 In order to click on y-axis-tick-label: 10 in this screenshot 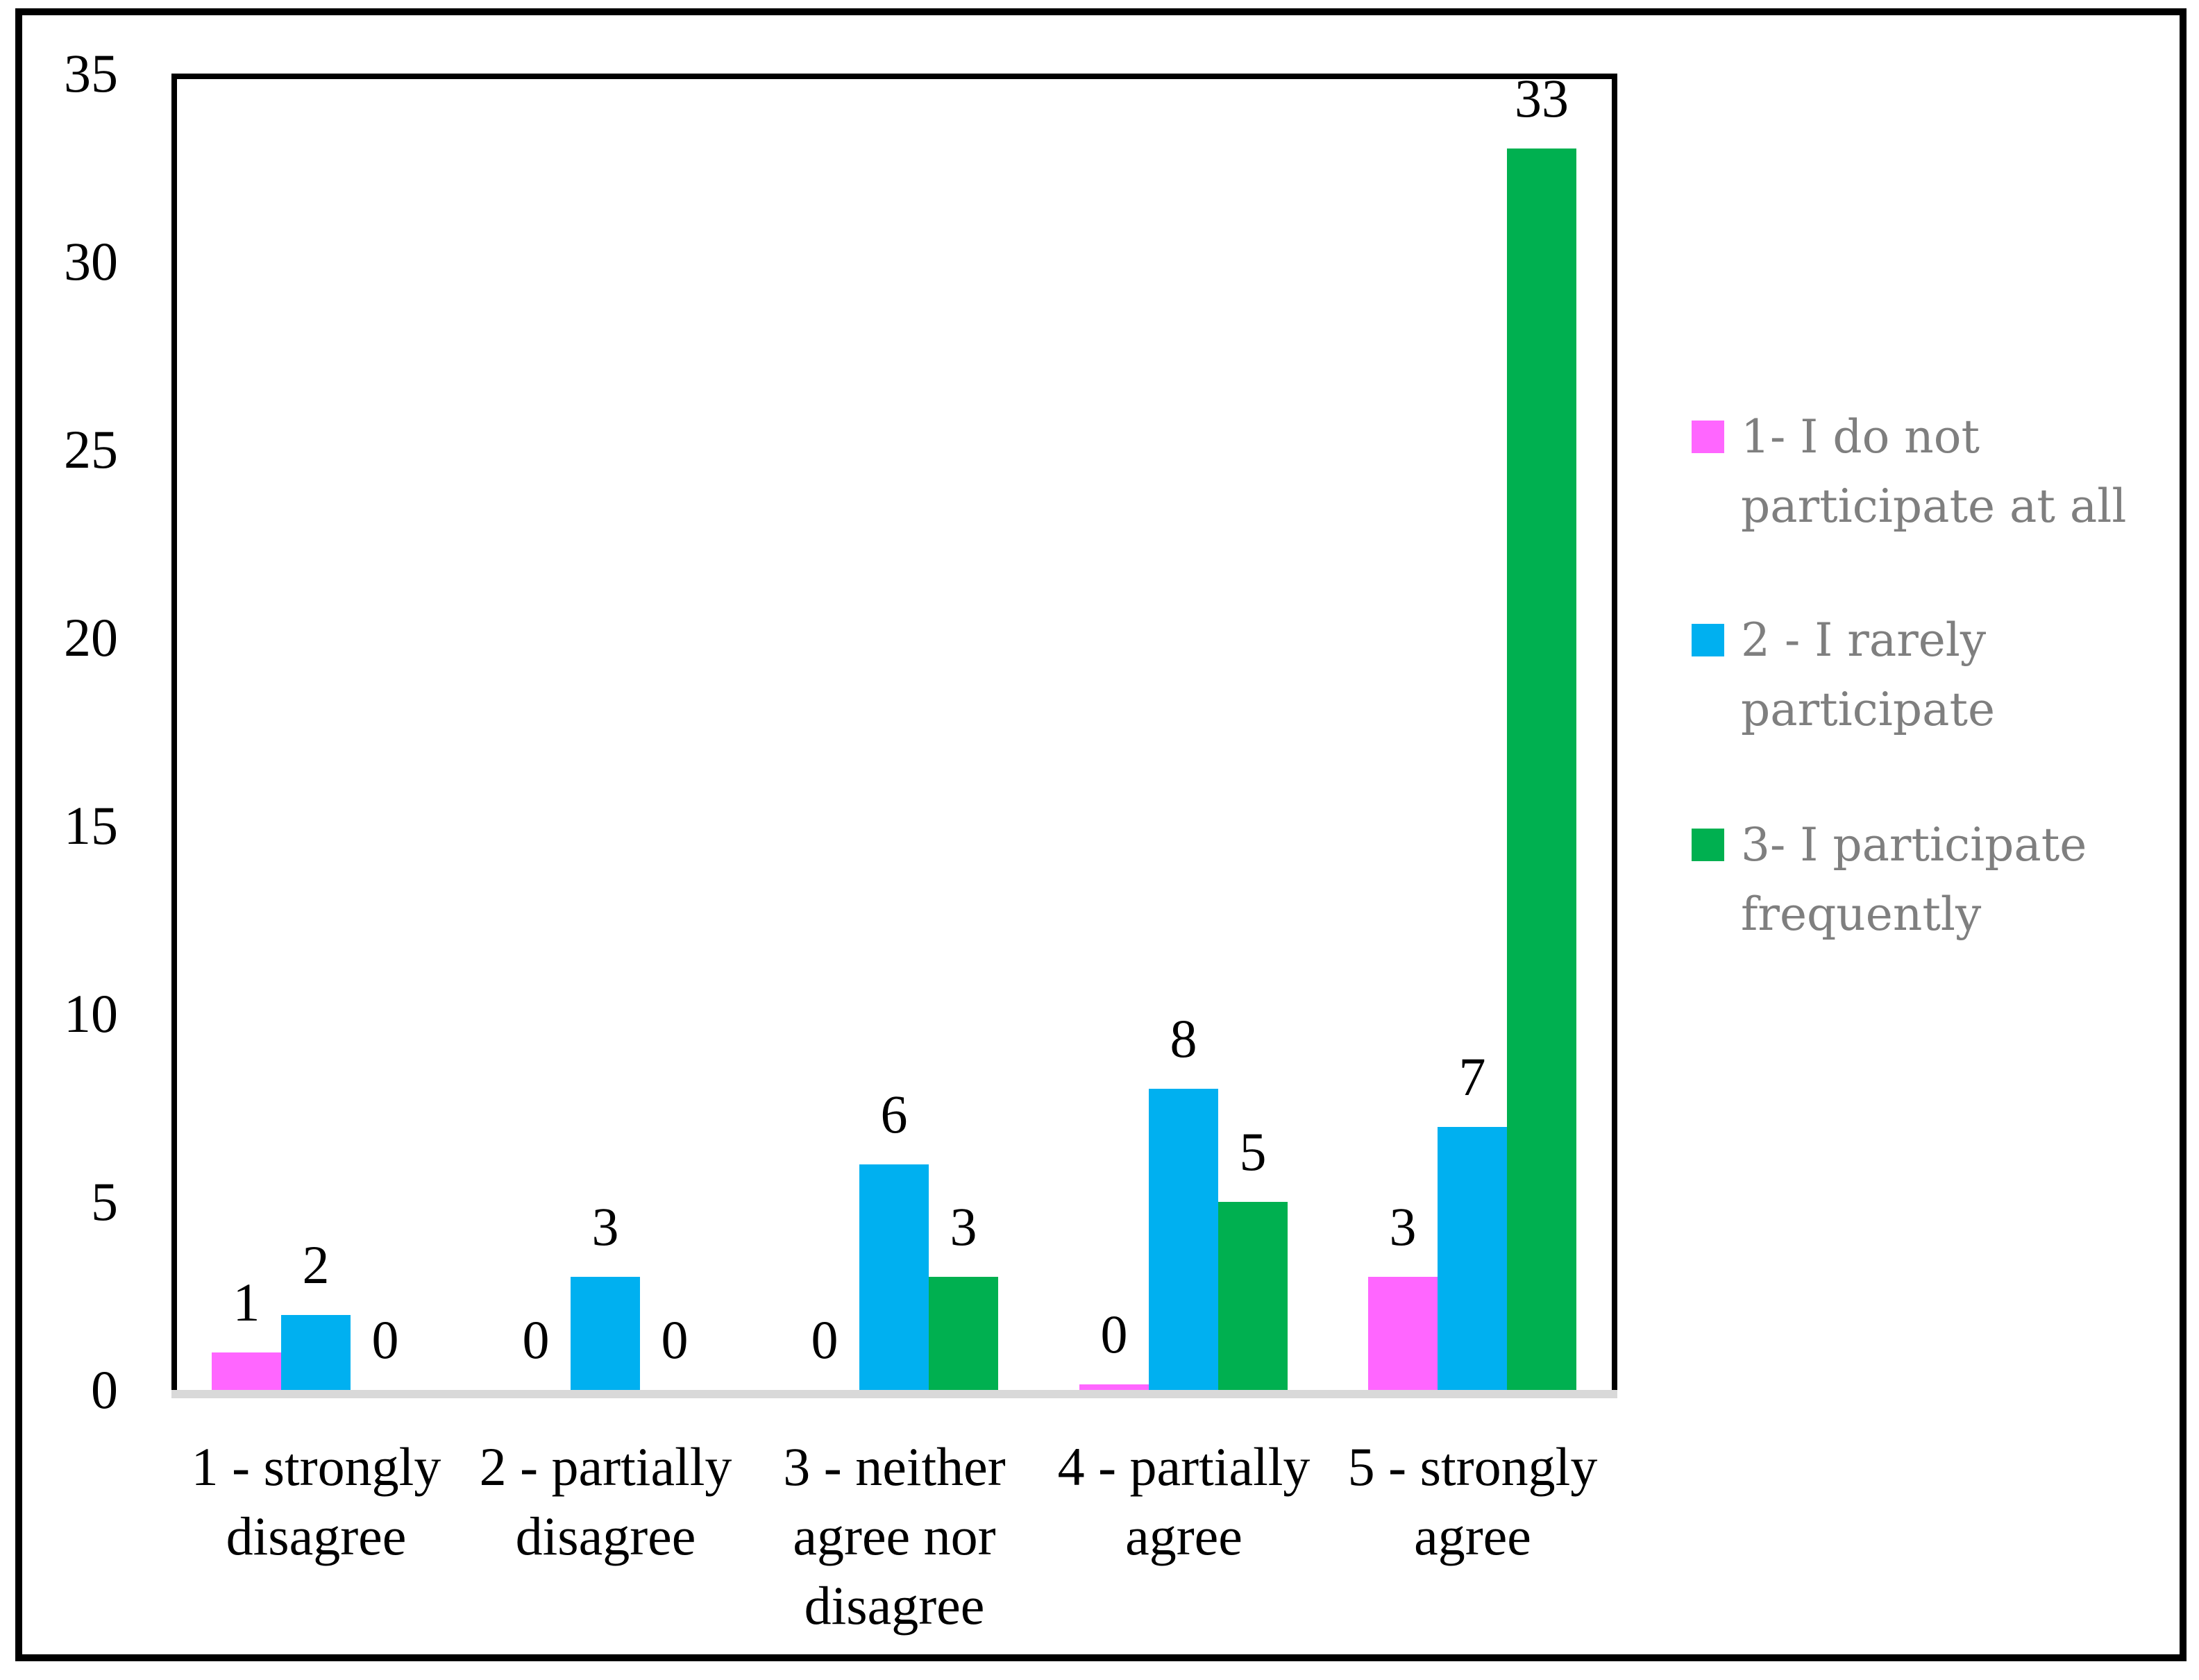, I will do `click(91, 1013)`.